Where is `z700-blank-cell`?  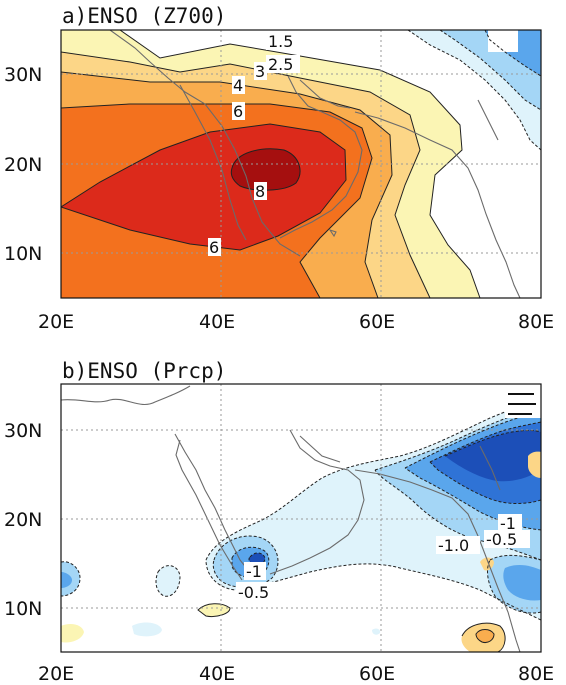
z700-blank-cell is located at coordinates (503, 41).